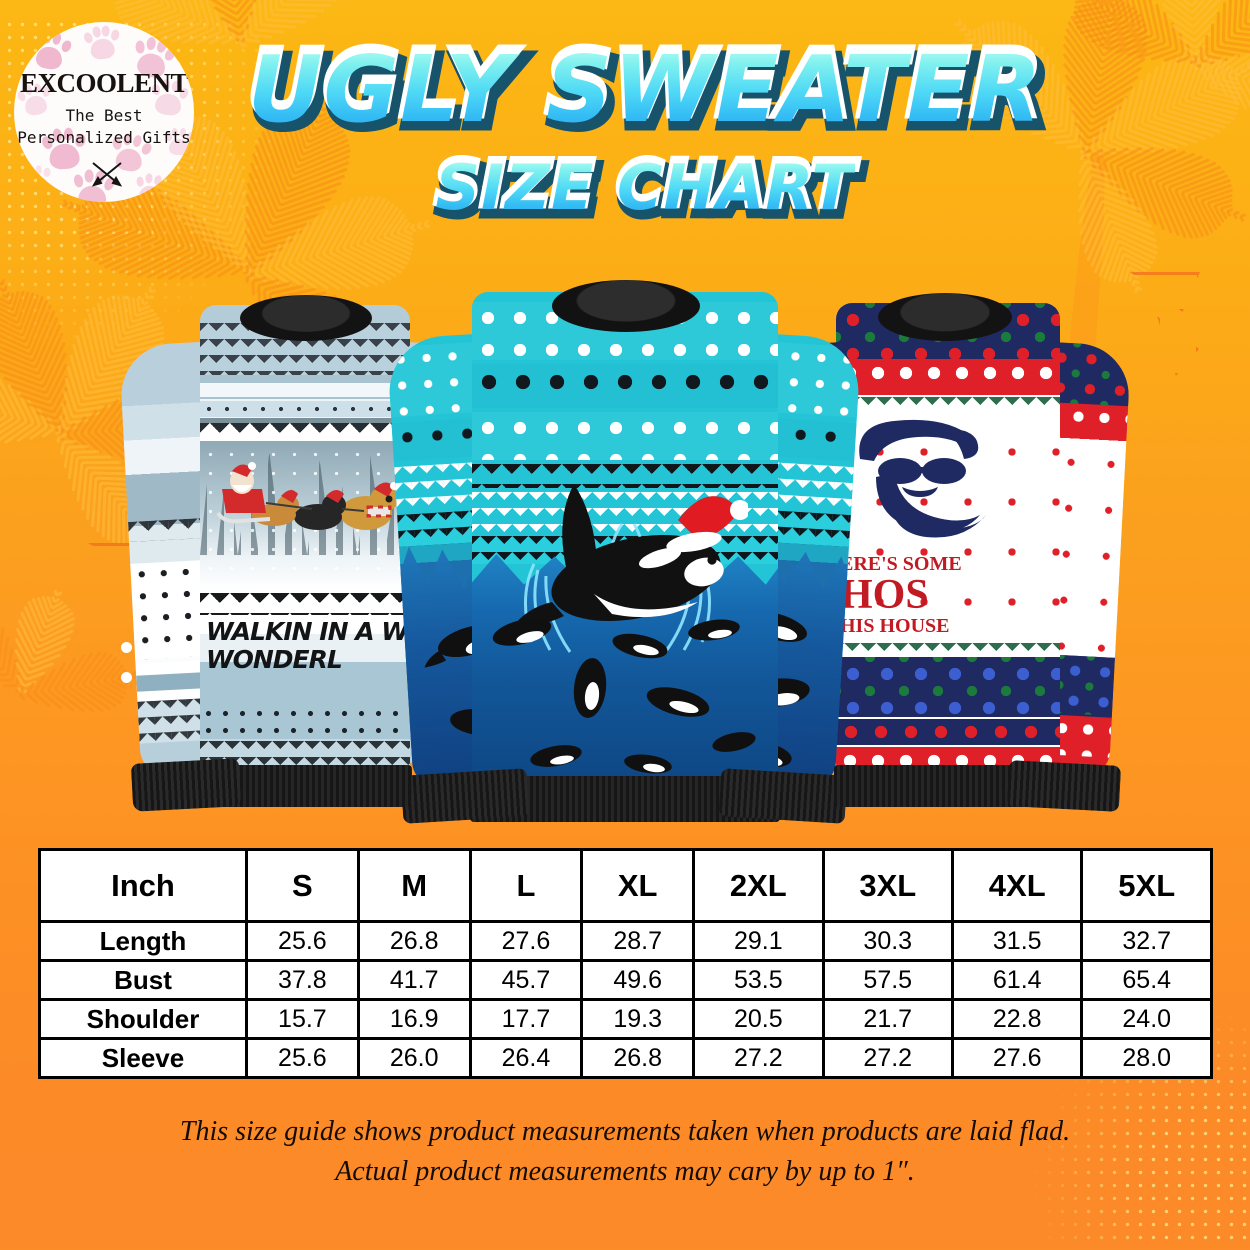  What do you see at coordinates (884, 595) in the screenshot?
I see `slogan-right-2: HOS` at bounding box center [884, 595].